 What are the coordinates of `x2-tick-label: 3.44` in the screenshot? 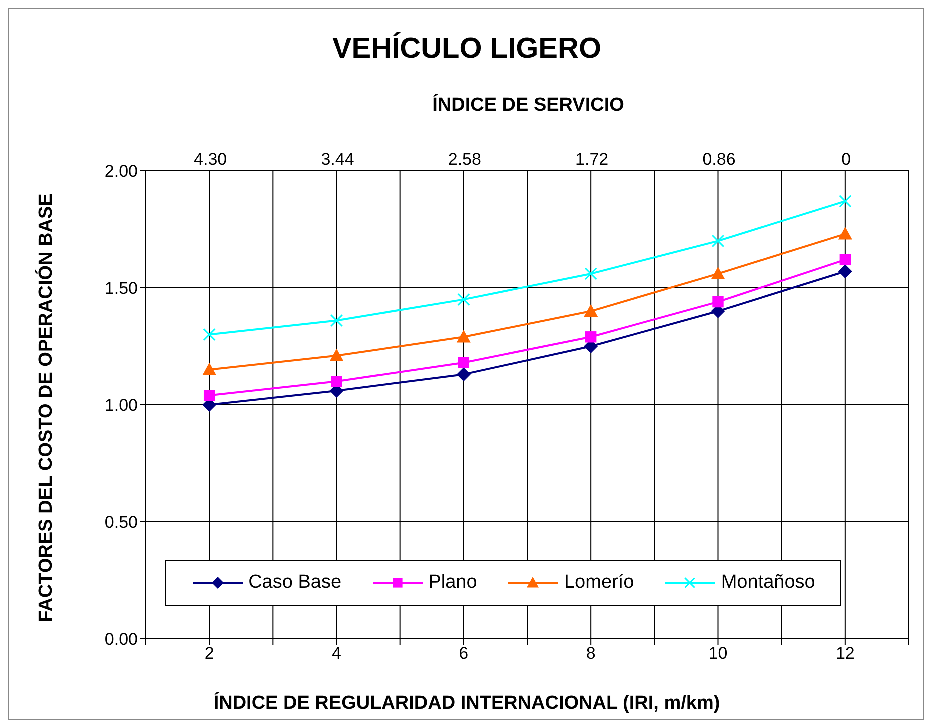 It's located at (338, 160).